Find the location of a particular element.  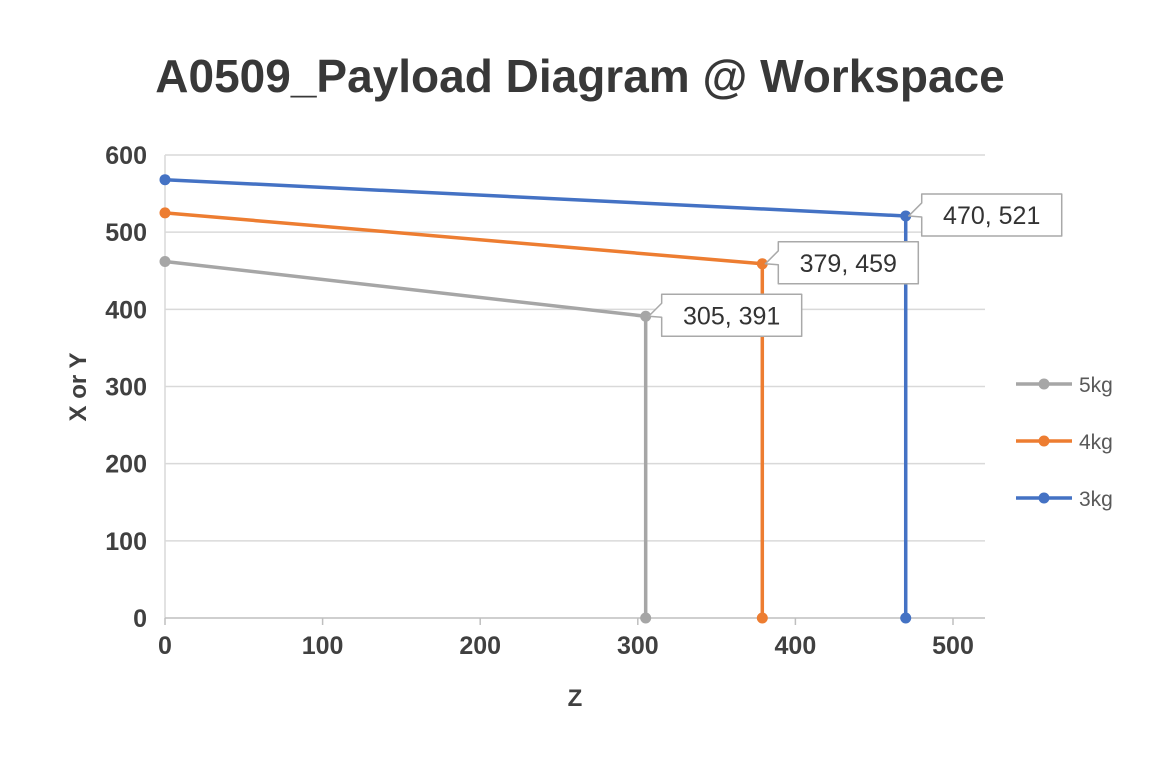

x-axis-title: Z is located at coordinates (575, 698).